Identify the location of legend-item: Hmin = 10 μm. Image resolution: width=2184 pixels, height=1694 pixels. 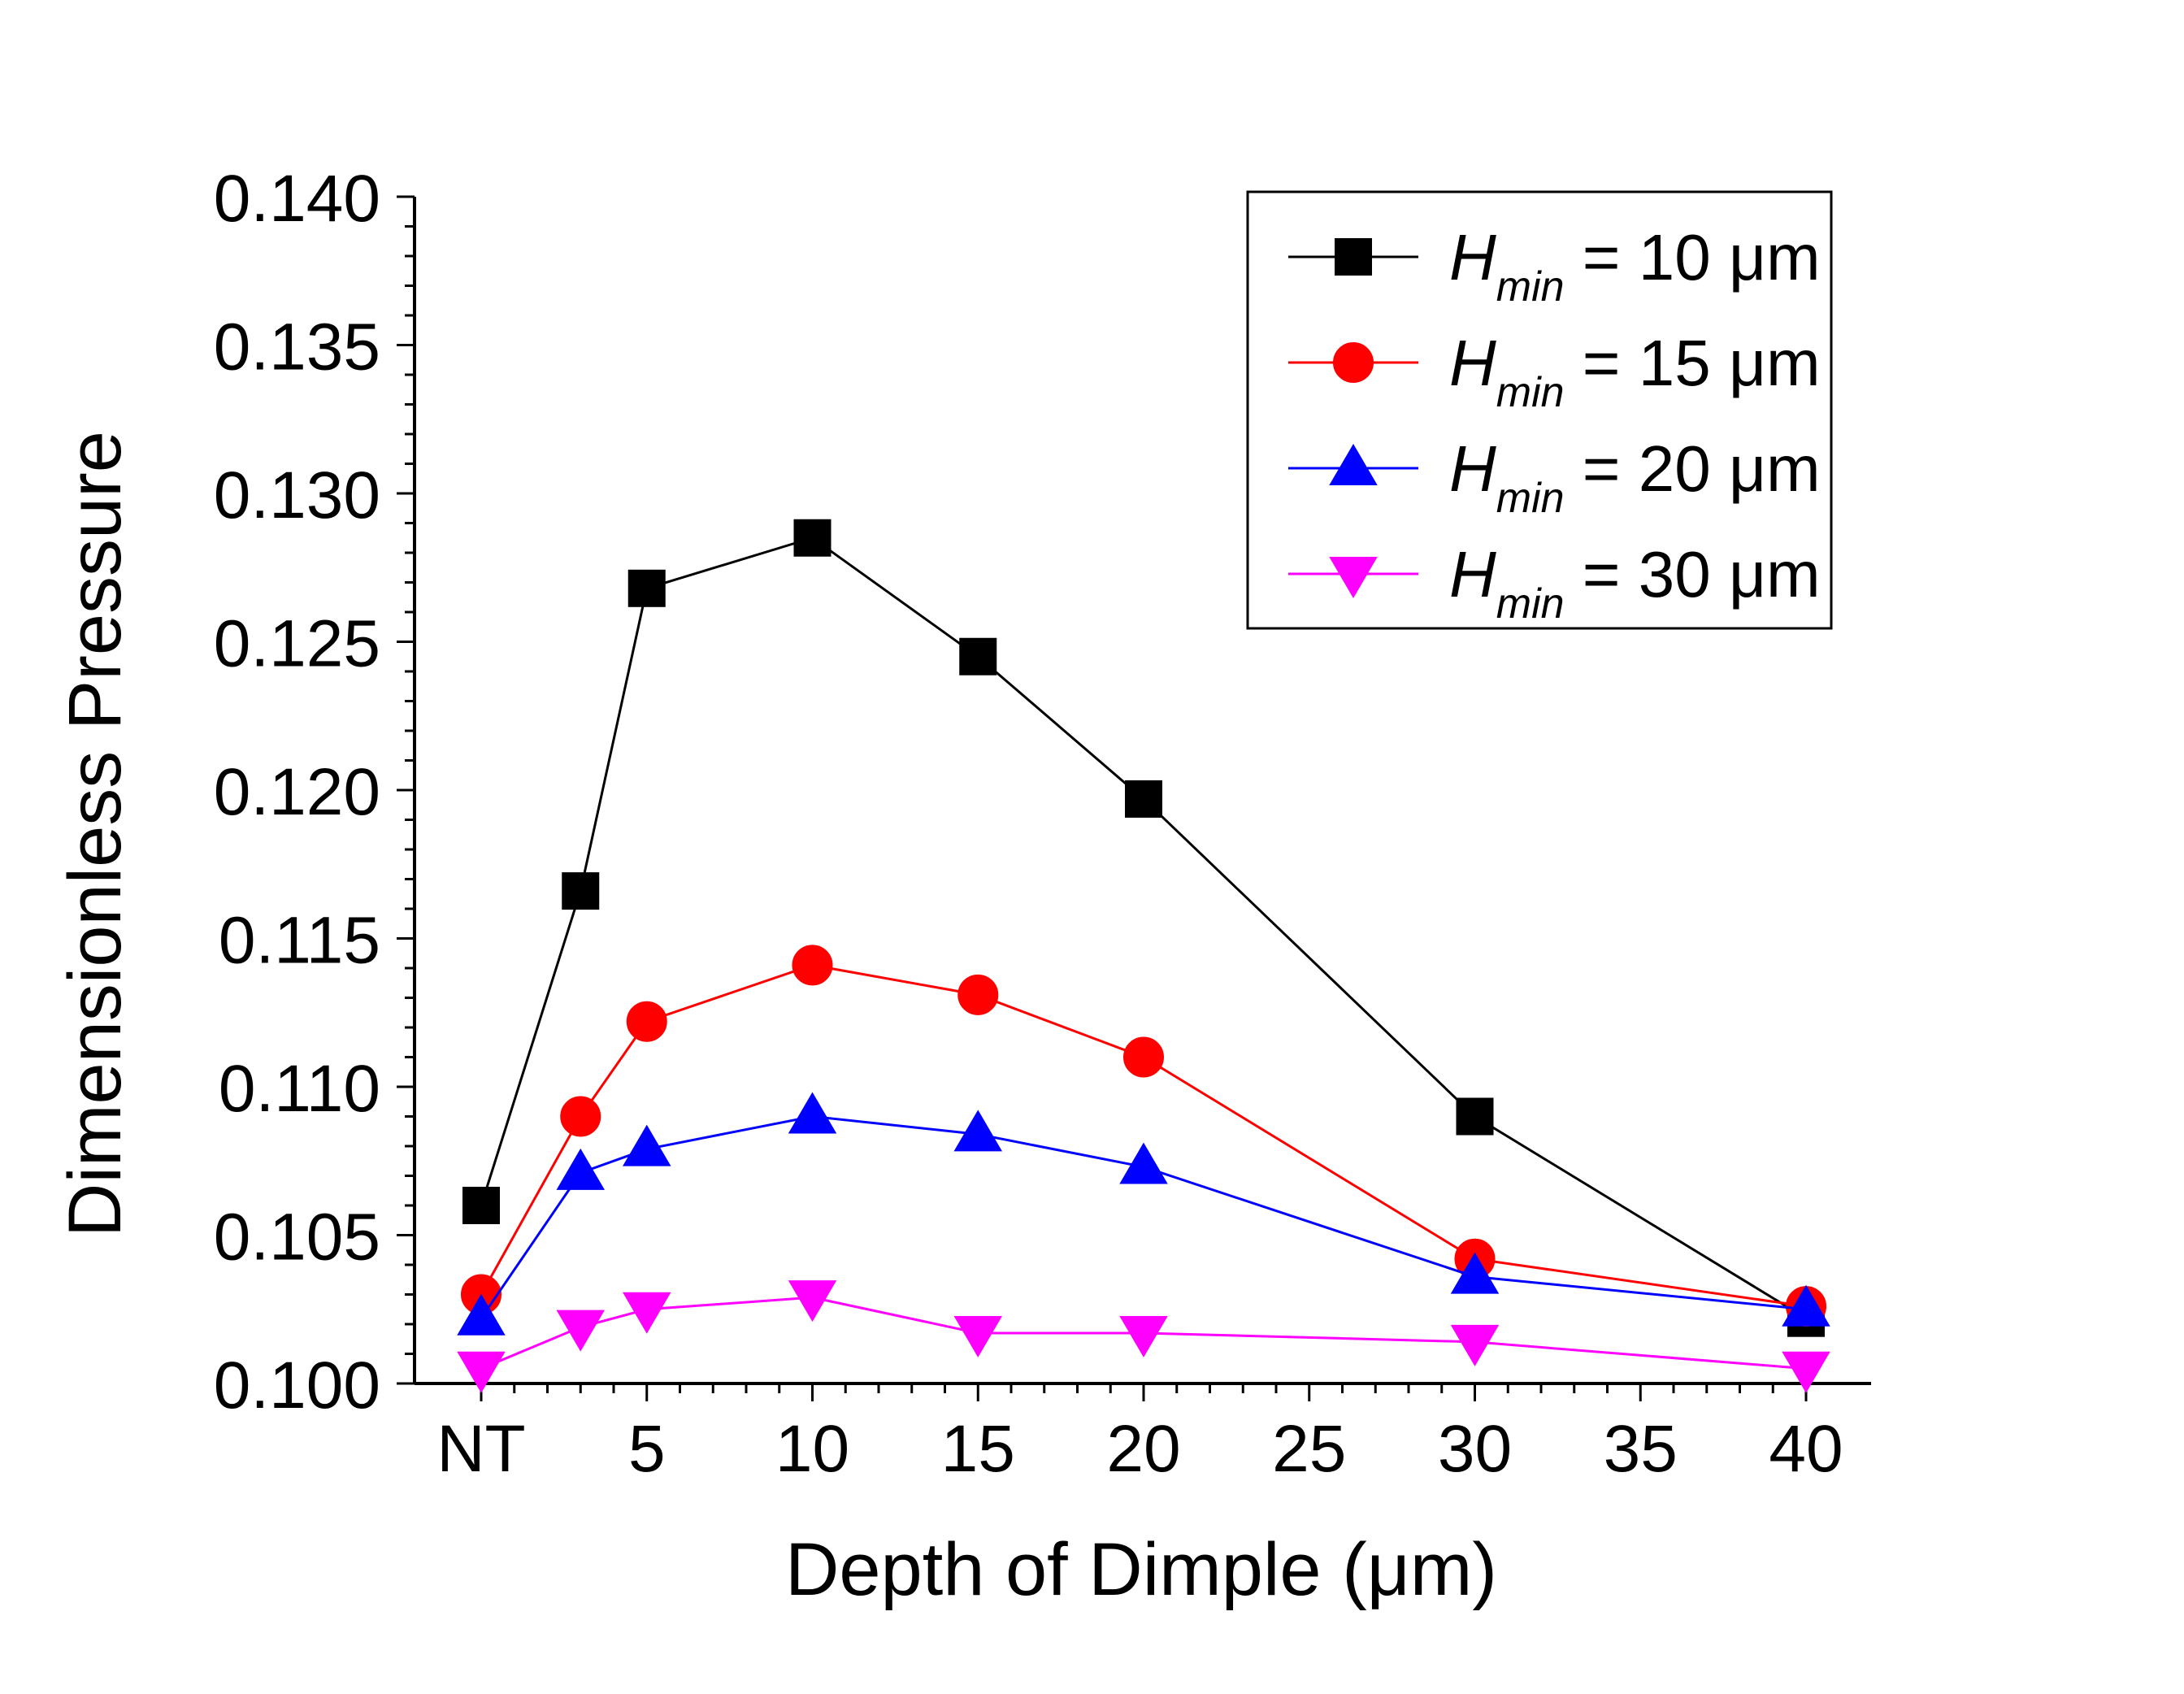
(1554, 266).